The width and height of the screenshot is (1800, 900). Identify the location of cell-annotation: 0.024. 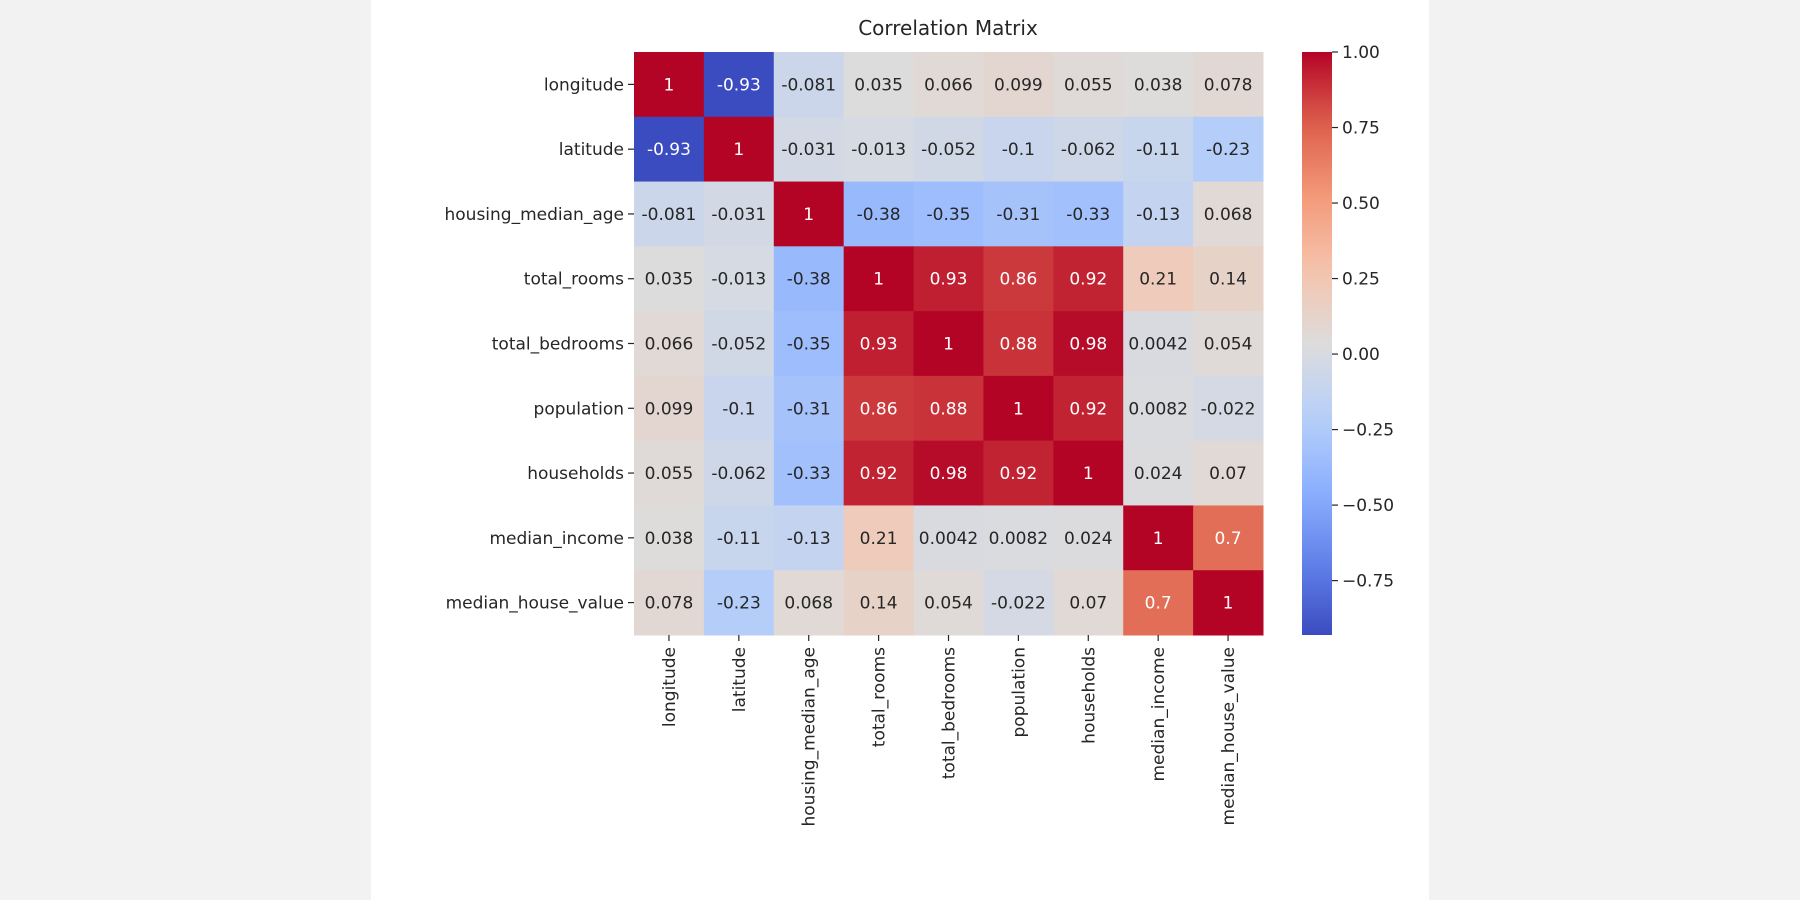
(1158, 474).